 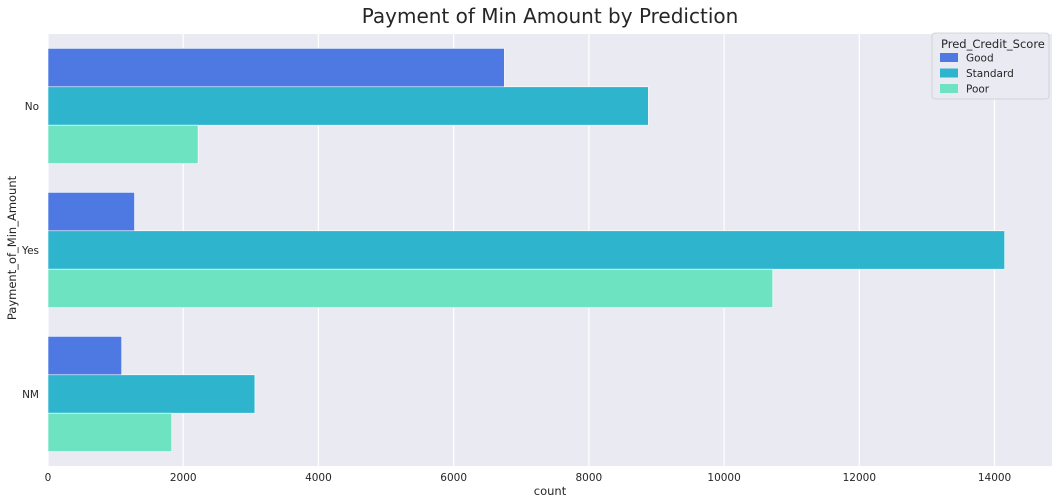 I want to click on legend-items: Good Standard Poor, so click(x=977, y=74).